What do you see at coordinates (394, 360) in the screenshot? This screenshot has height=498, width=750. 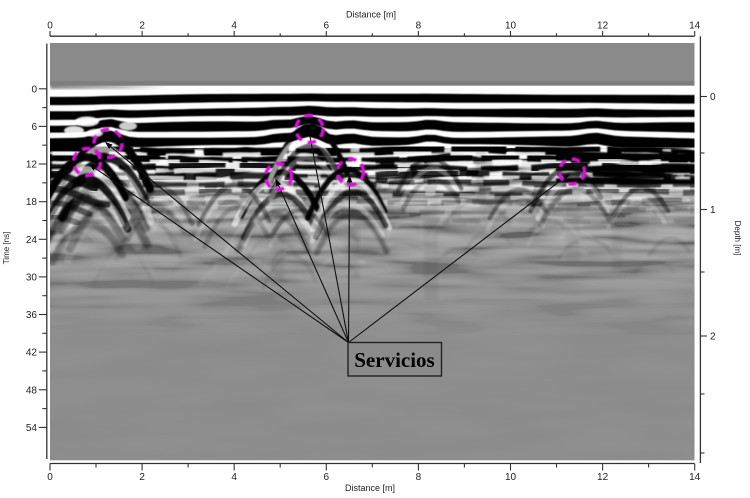 I see `svg-text: Servicios` at bounding box center [394, 360].